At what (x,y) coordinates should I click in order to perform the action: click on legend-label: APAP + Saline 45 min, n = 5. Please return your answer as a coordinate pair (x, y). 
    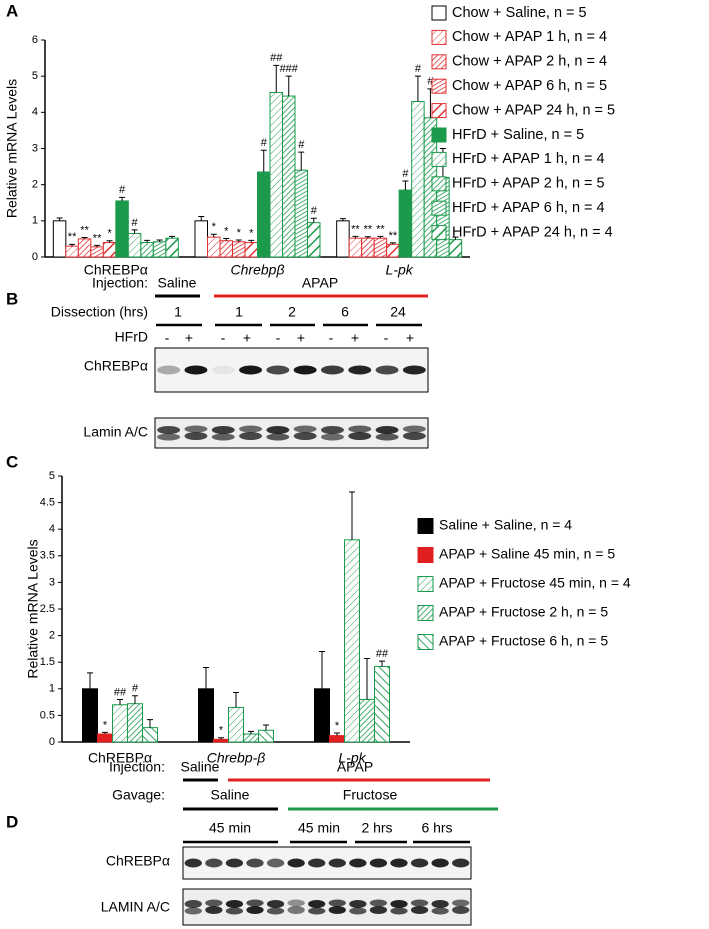
    Looking at the image, I should click on (527, 554).